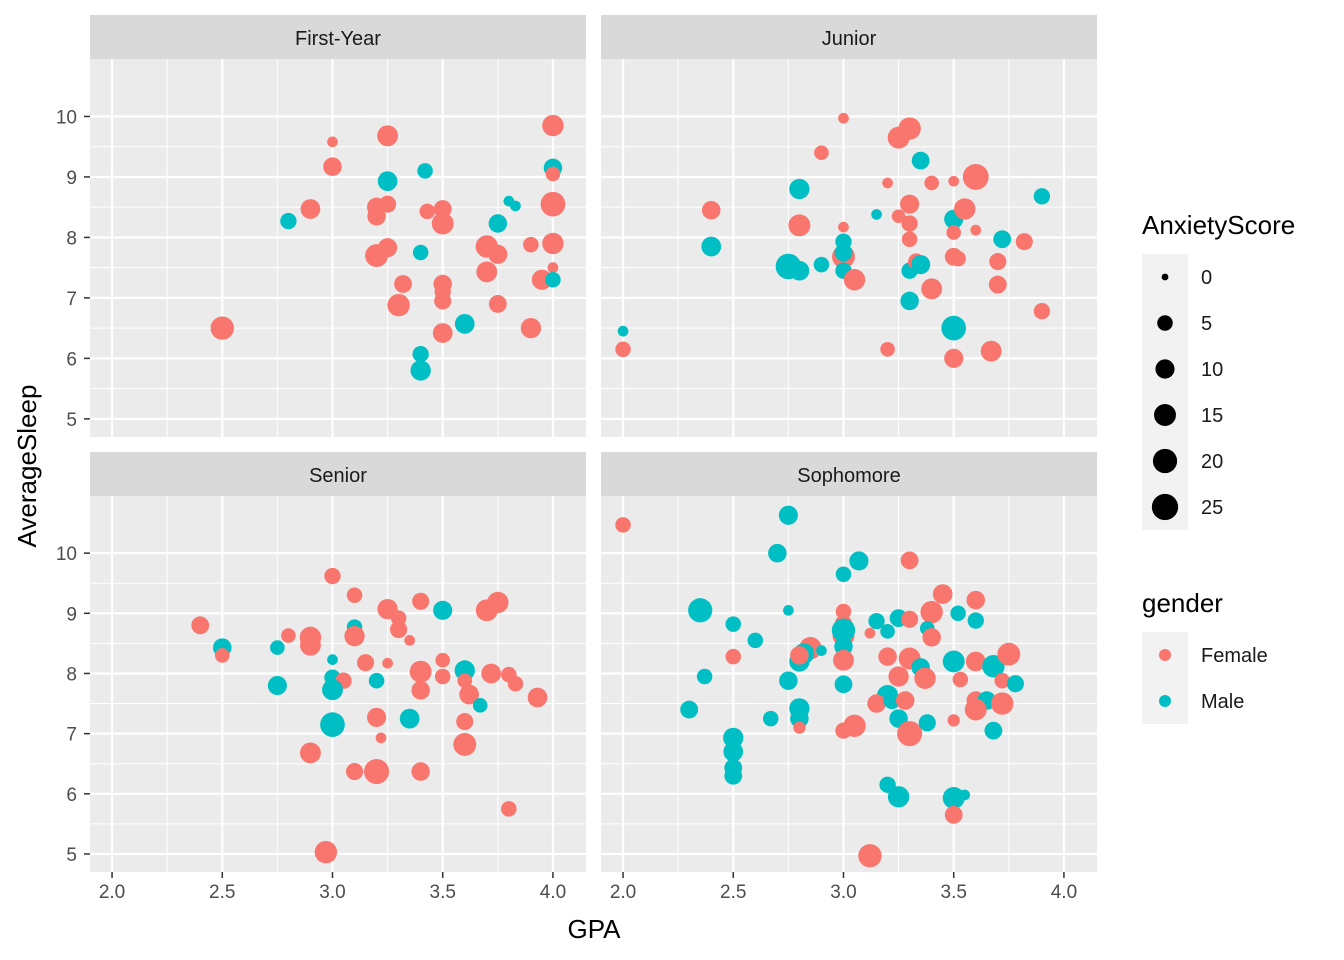  What do you see at coordinates (1212, 370) in the screenshot?
I see `size-legend-label: 10` at bounding box center [1212, 370].